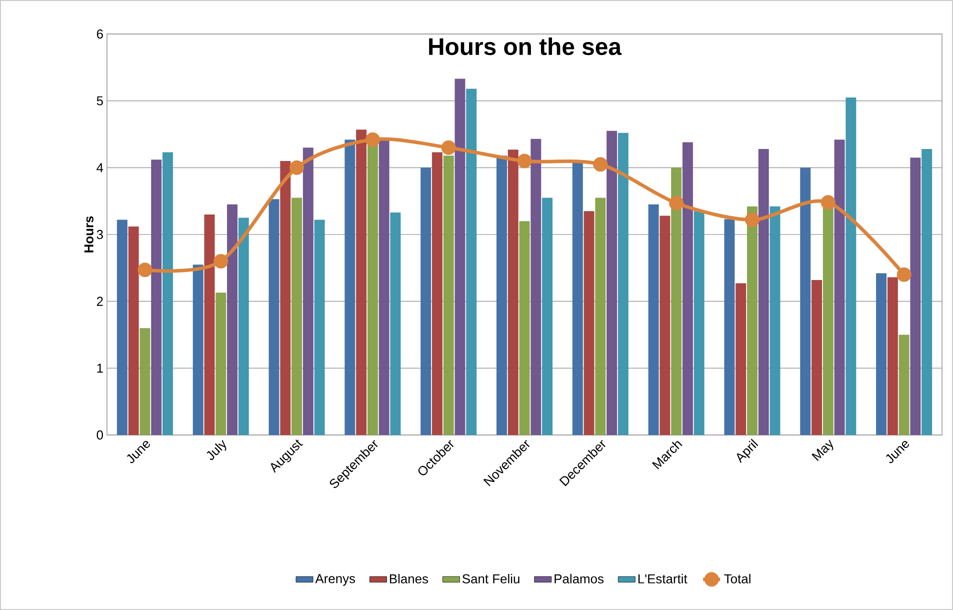 This screenshot has height=610, width=953. What do you see at coordinates (99, 235) in the screenshot?
I see `y-tick-label: 3` at bounding box center [99, 235].